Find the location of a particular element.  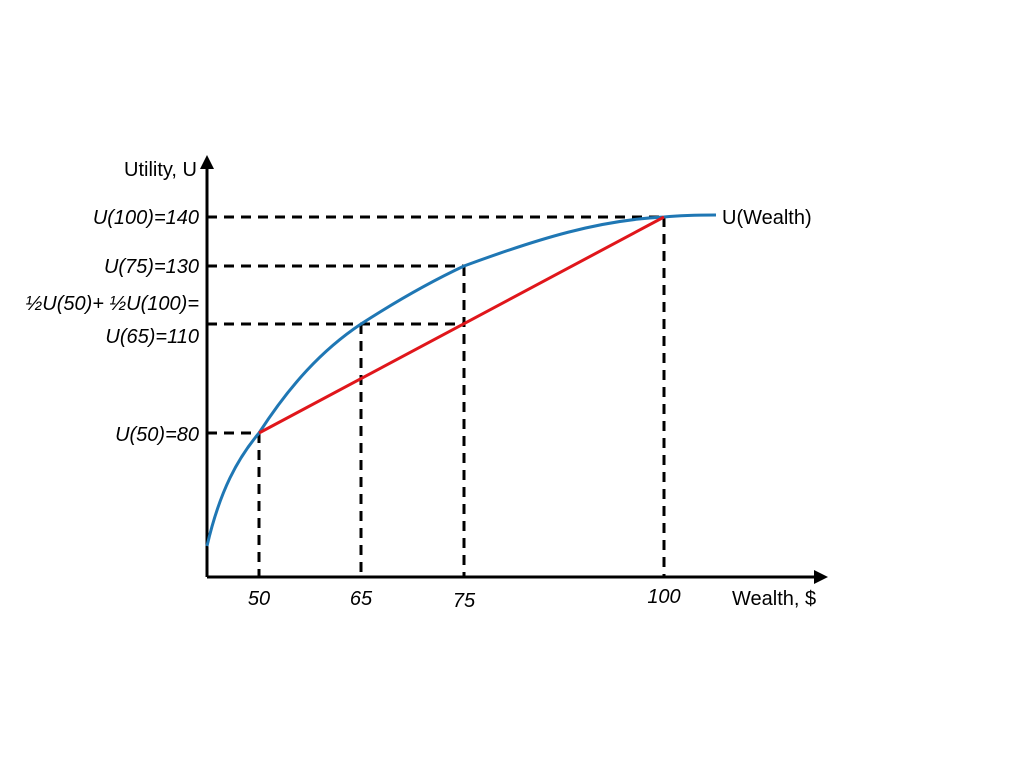

y-ref-label-u100: U(100)=140 is located at coordinates (146, 218).